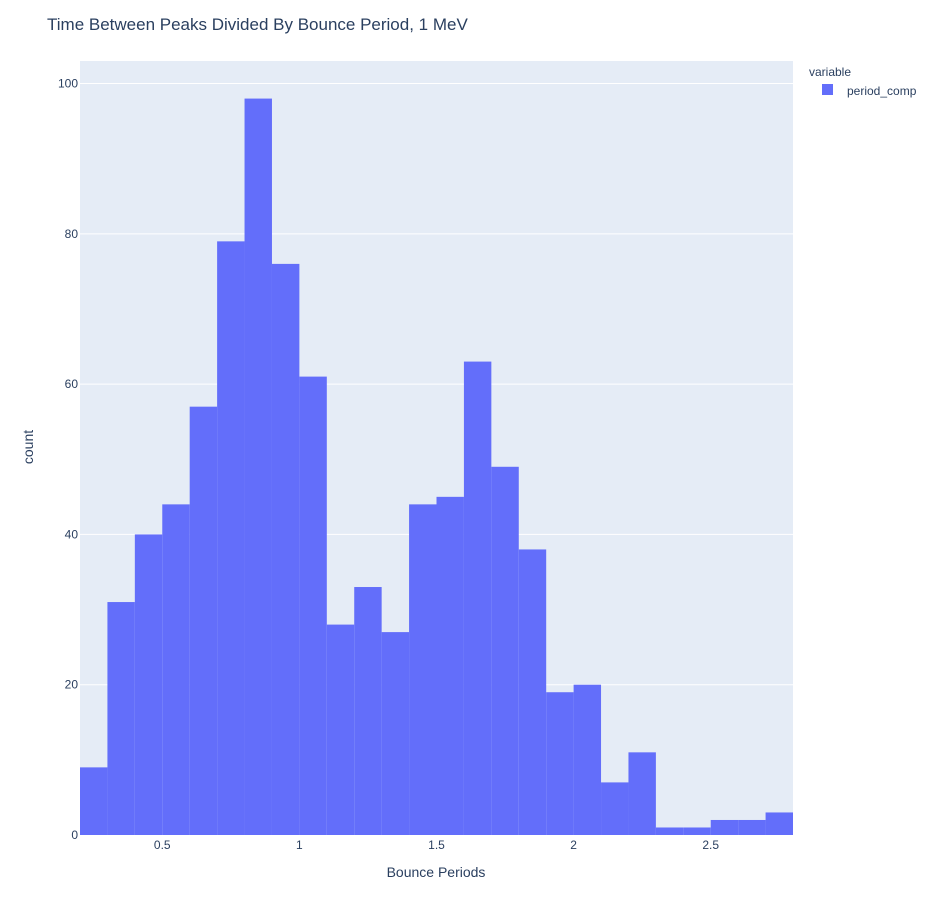 The height and width of the screenshot is (915, 936). Describe the element at coordinates (863, 81) in the screenshot. I see `legend: variable period_comp` at that location.